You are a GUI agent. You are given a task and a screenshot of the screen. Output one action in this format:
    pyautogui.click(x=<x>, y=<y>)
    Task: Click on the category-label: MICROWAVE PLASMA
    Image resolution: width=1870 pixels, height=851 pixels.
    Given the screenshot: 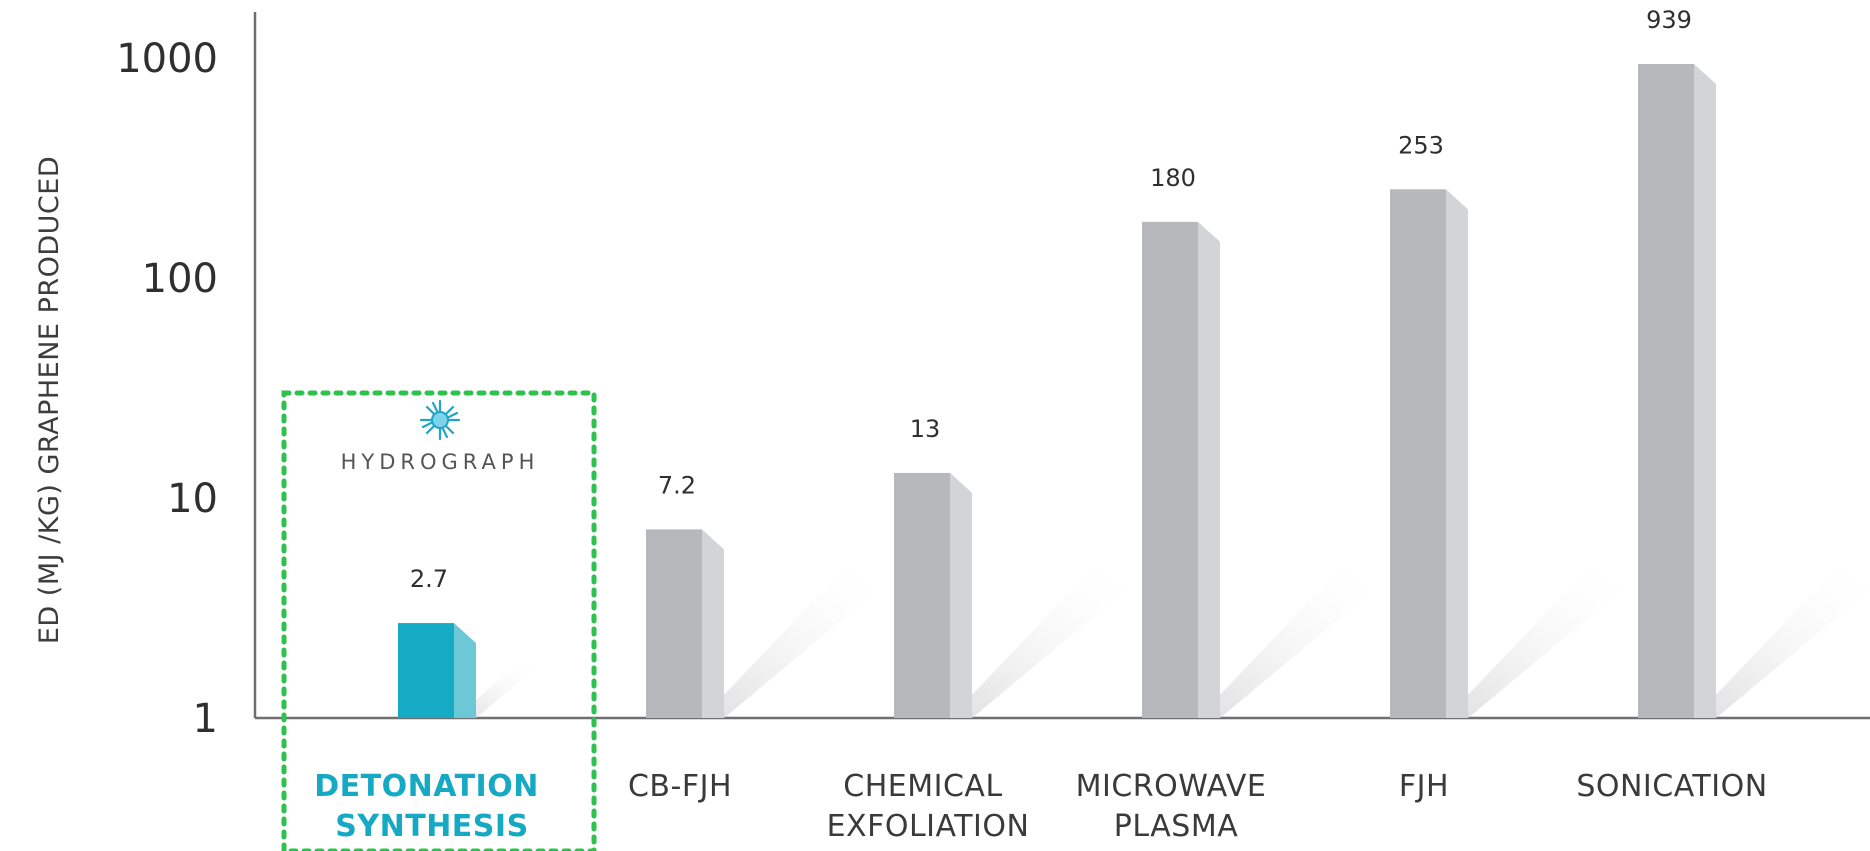 What is the action you would take?
    pyautogui.click(x=1176, y=806)
    